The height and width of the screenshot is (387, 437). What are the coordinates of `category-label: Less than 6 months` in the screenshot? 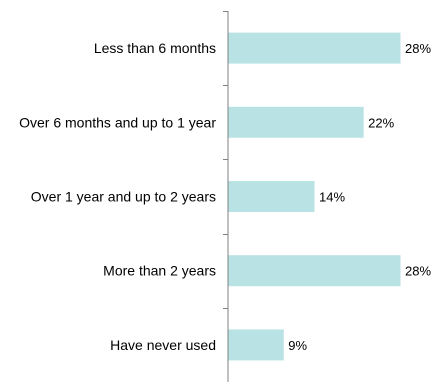 It's located at (155, 48).